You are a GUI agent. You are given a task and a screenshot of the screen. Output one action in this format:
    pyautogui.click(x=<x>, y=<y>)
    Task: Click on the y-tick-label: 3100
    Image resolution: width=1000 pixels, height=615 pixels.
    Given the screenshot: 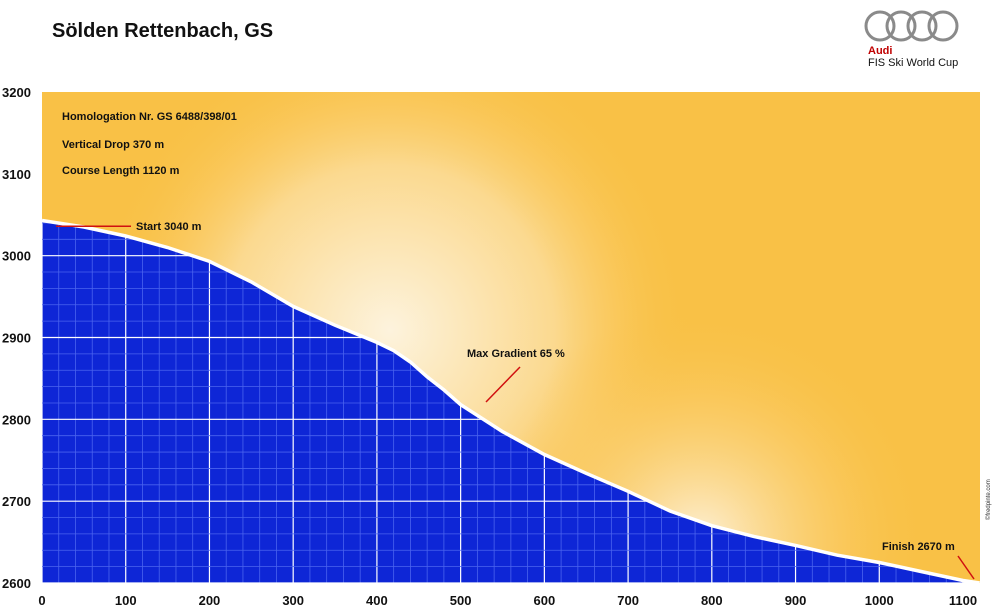 What is the action you would take?
    pyautogui.click(x=16, y=174)
    